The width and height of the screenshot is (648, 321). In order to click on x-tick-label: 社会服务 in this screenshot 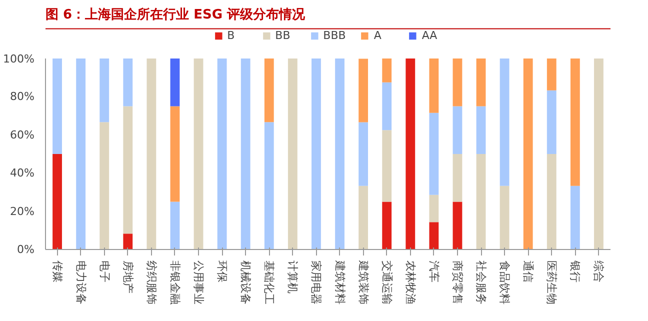, I will do `click(481, 282)`.